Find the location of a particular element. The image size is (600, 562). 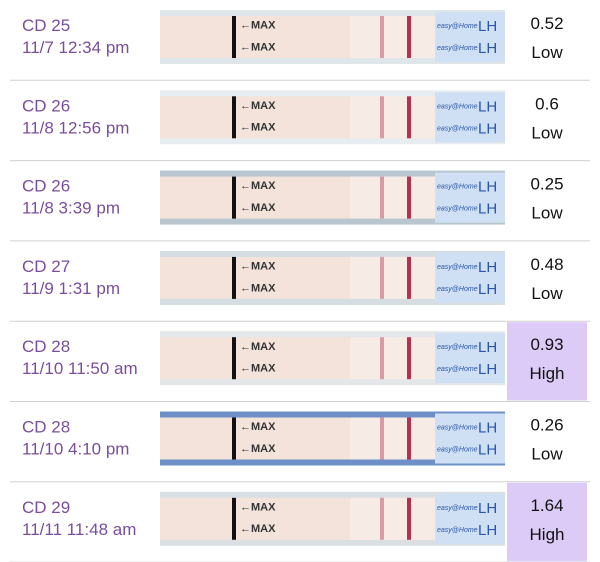

test-time: 11/10 4:10 pm is located at coordinates (75, 449).